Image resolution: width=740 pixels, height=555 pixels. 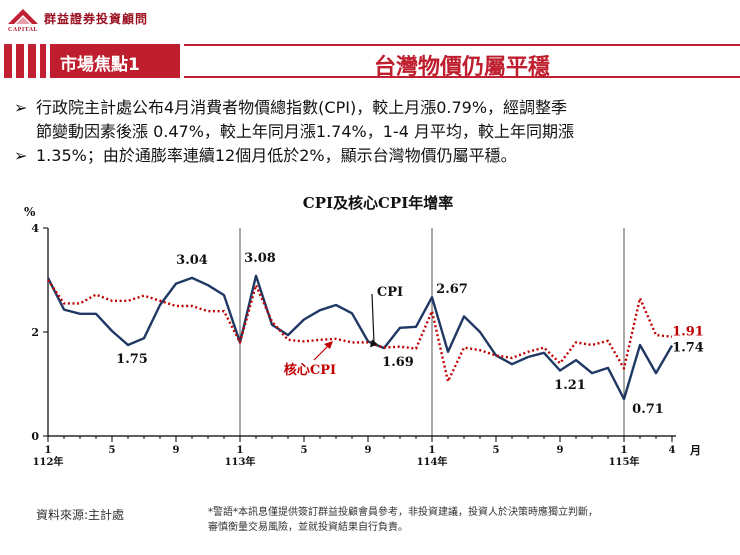 I want to click on data-label: 2.67, so click(x=452, y=289).